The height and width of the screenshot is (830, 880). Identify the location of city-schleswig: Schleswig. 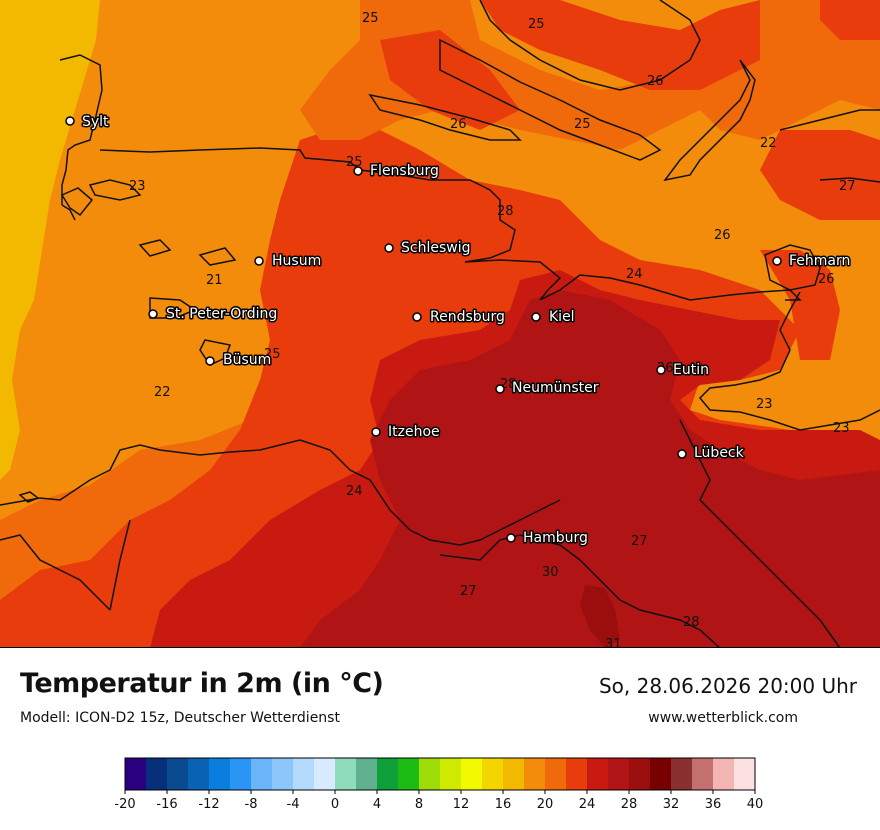
(428, 248).